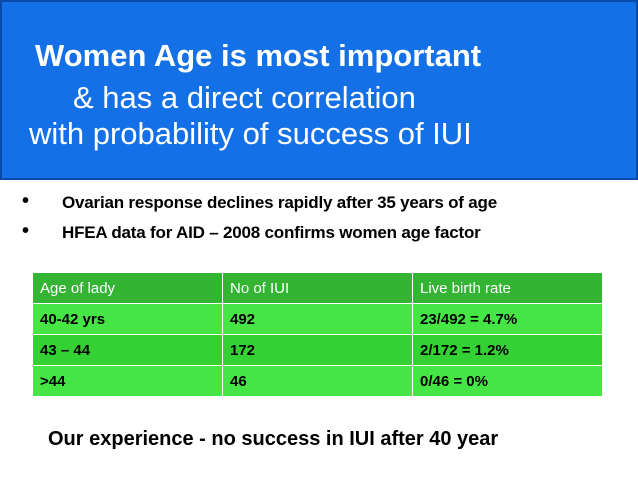 The height and width of the screenshot is (479, 638). I want to click on table-row: 43 – 44 172 2/172 = 1.2%, so click(317, 350).